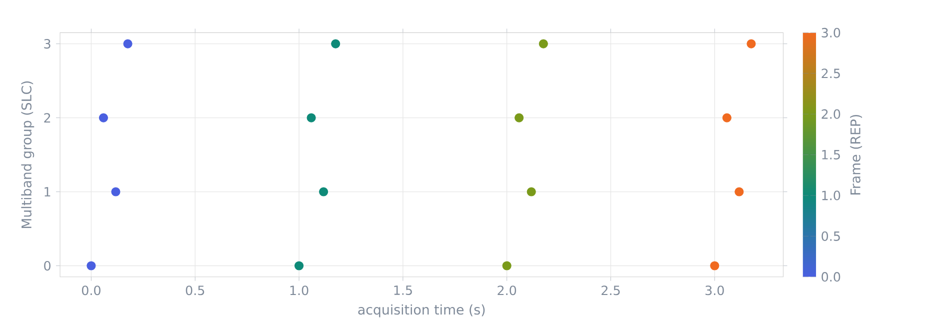 The height and width of the screenshot is (330, 946). What do you see at coordinates (403, 290) in the screenshot?
I see `x-tick-label: 1.5` at bounding box center [403, 290].